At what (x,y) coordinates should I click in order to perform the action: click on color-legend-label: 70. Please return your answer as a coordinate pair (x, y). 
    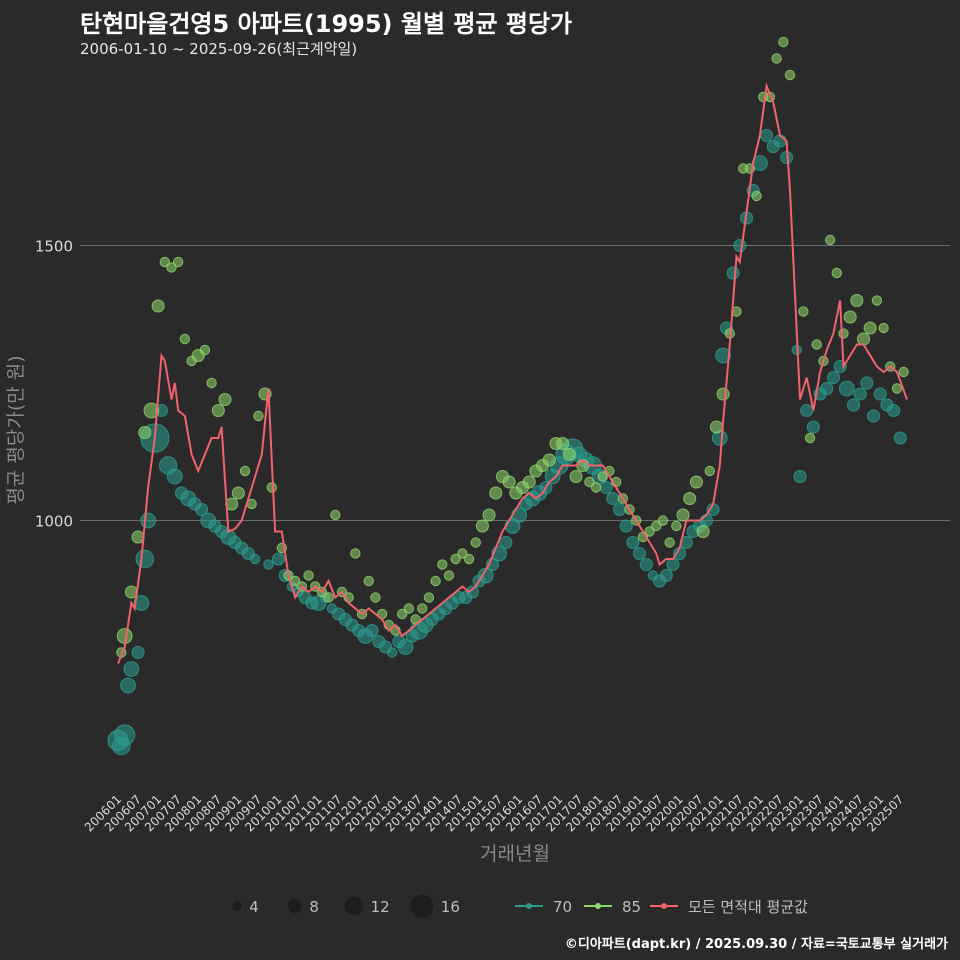
    Looking at the image, I should click on (562, 907).